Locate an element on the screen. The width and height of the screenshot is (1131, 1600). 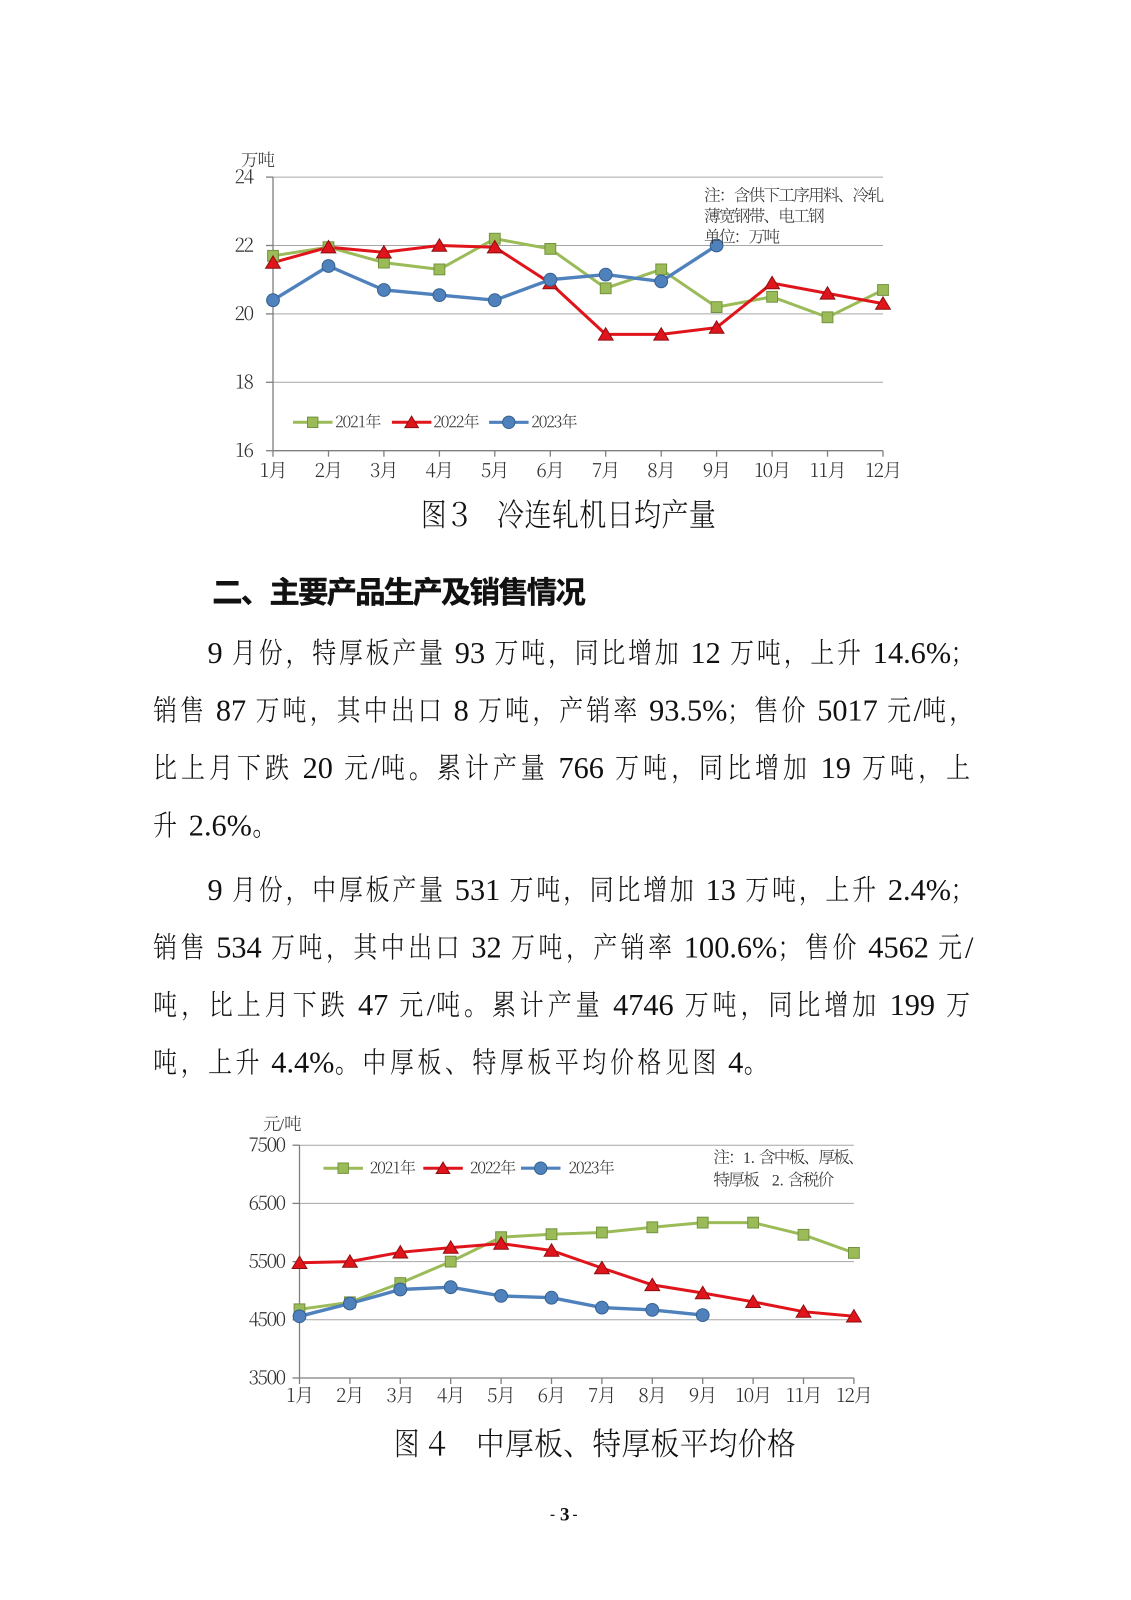
svg-text: 93.5% is located at coordinates (688, 711).